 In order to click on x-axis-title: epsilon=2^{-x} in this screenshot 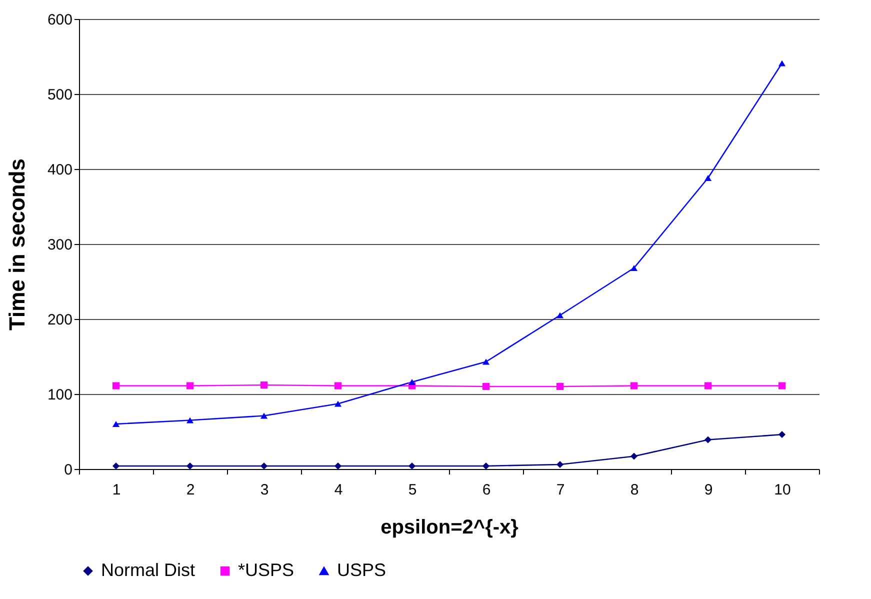, I will do `click(449, 527)`.